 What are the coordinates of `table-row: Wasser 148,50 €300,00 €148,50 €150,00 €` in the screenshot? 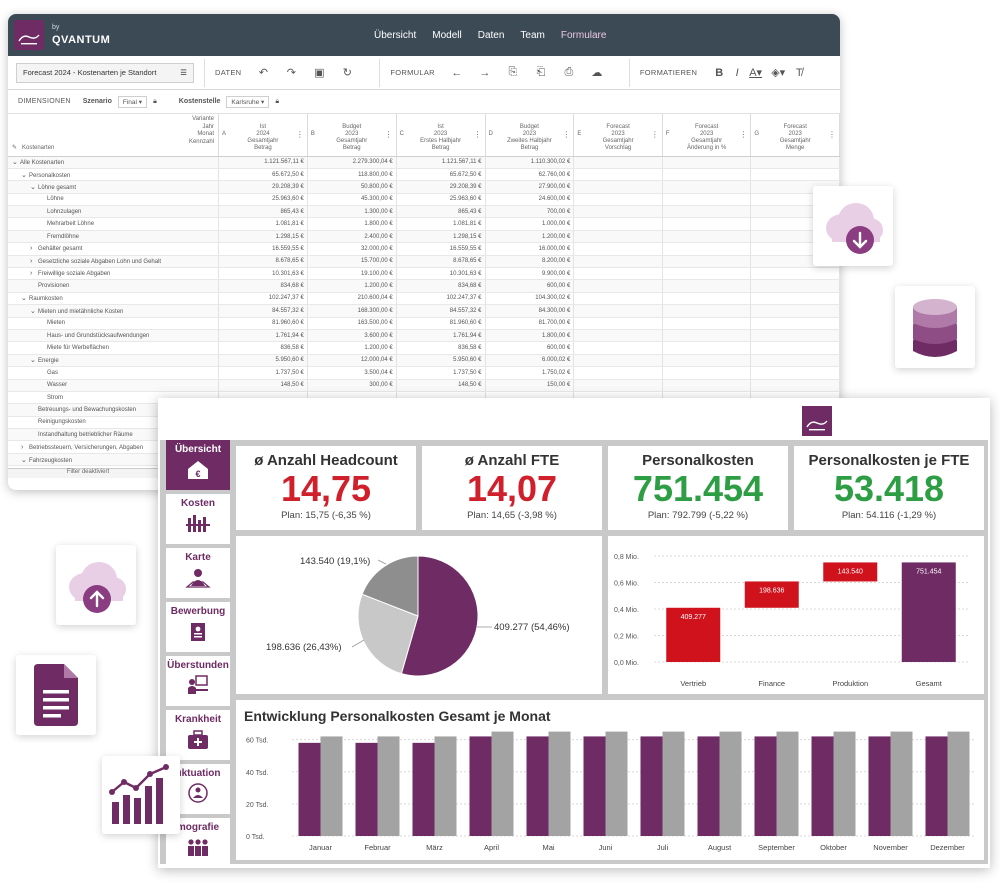 It's located at (424, 385).